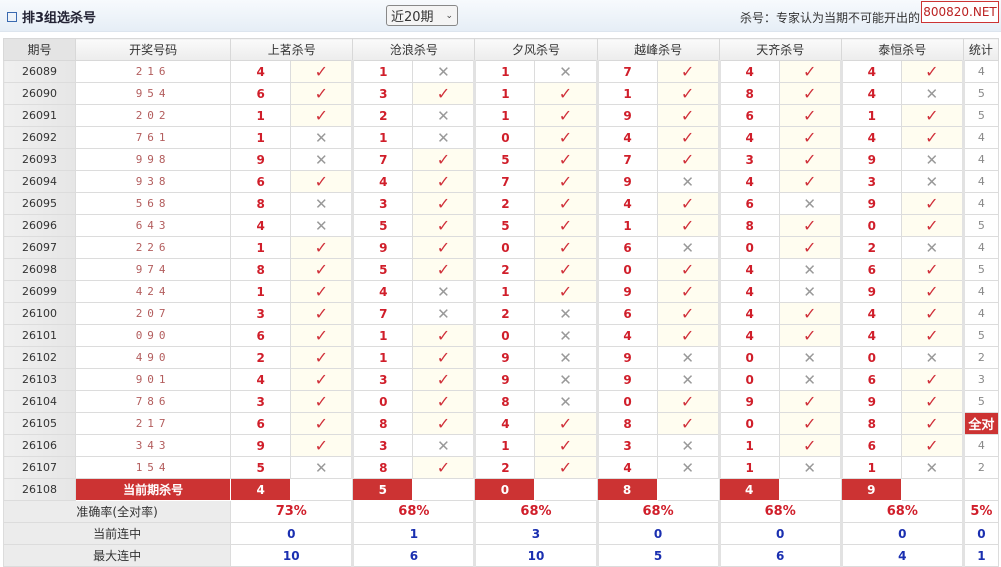 The height and width of the screenshot is (567, 1001). I want to click on draw-number-cell: 226, so click(153, 247).